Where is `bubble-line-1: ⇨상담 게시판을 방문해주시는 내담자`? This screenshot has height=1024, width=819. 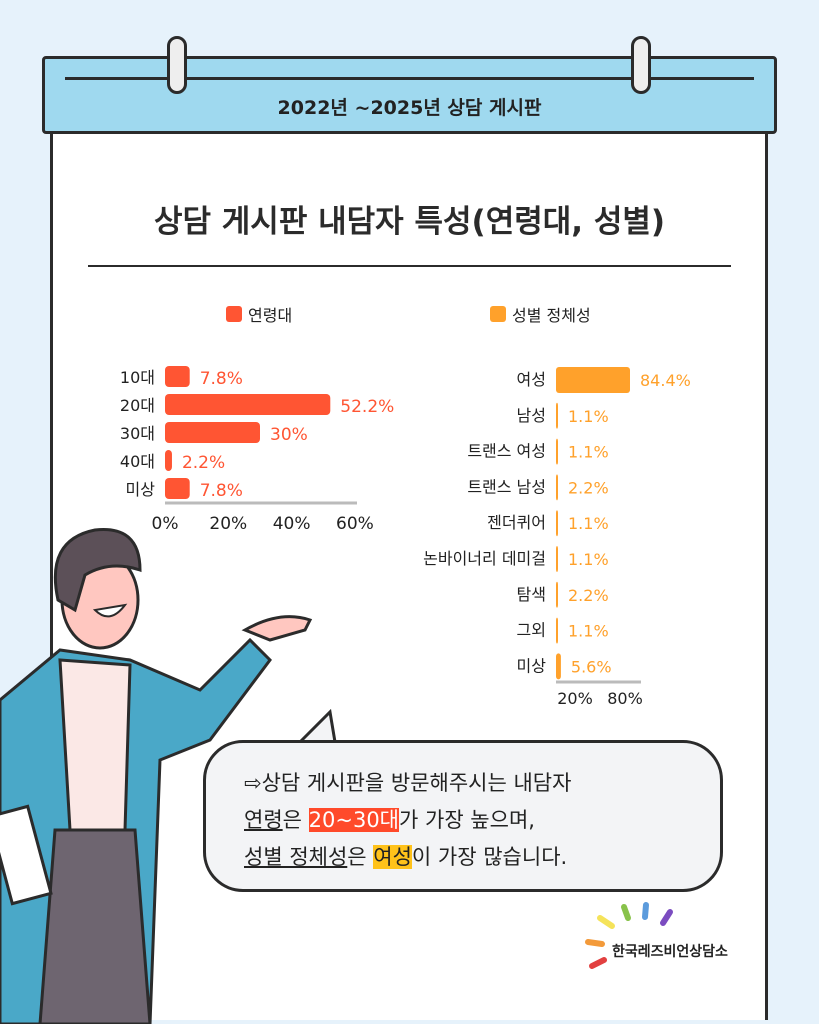 bubble-line-1: ⇨상담 게시판을 방문해주시는 내담자 is located at coordinates (482, 783).